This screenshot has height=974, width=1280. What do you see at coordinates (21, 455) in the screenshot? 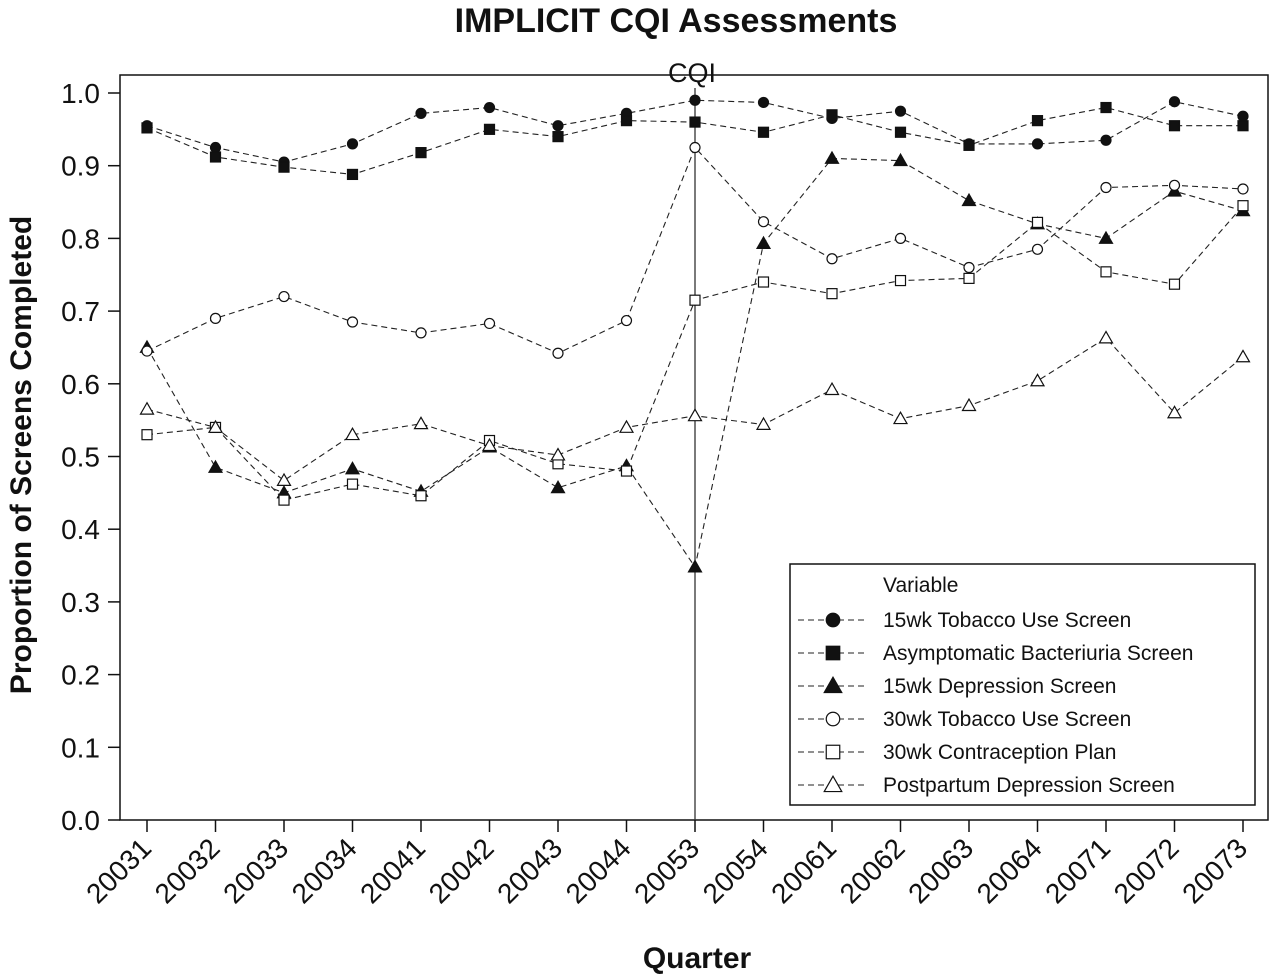
I see `y-axis-label: Proportion of Screens Completed` at bounding box center [21, 455].